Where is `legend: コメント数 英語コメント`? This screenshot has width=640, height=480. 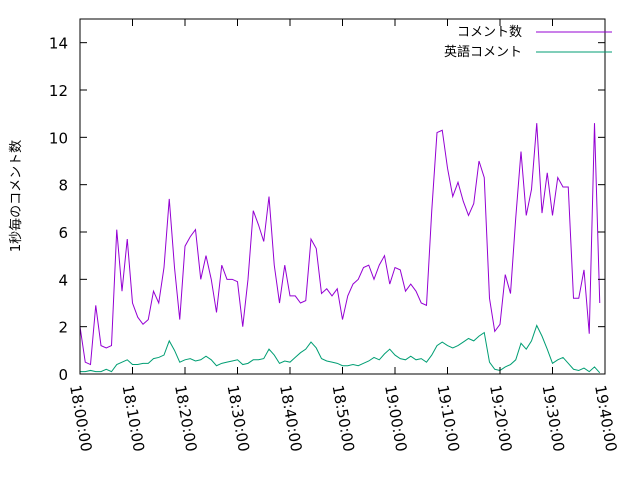
legend: コメント数 英語コメント is located at coordinates (528, 42).